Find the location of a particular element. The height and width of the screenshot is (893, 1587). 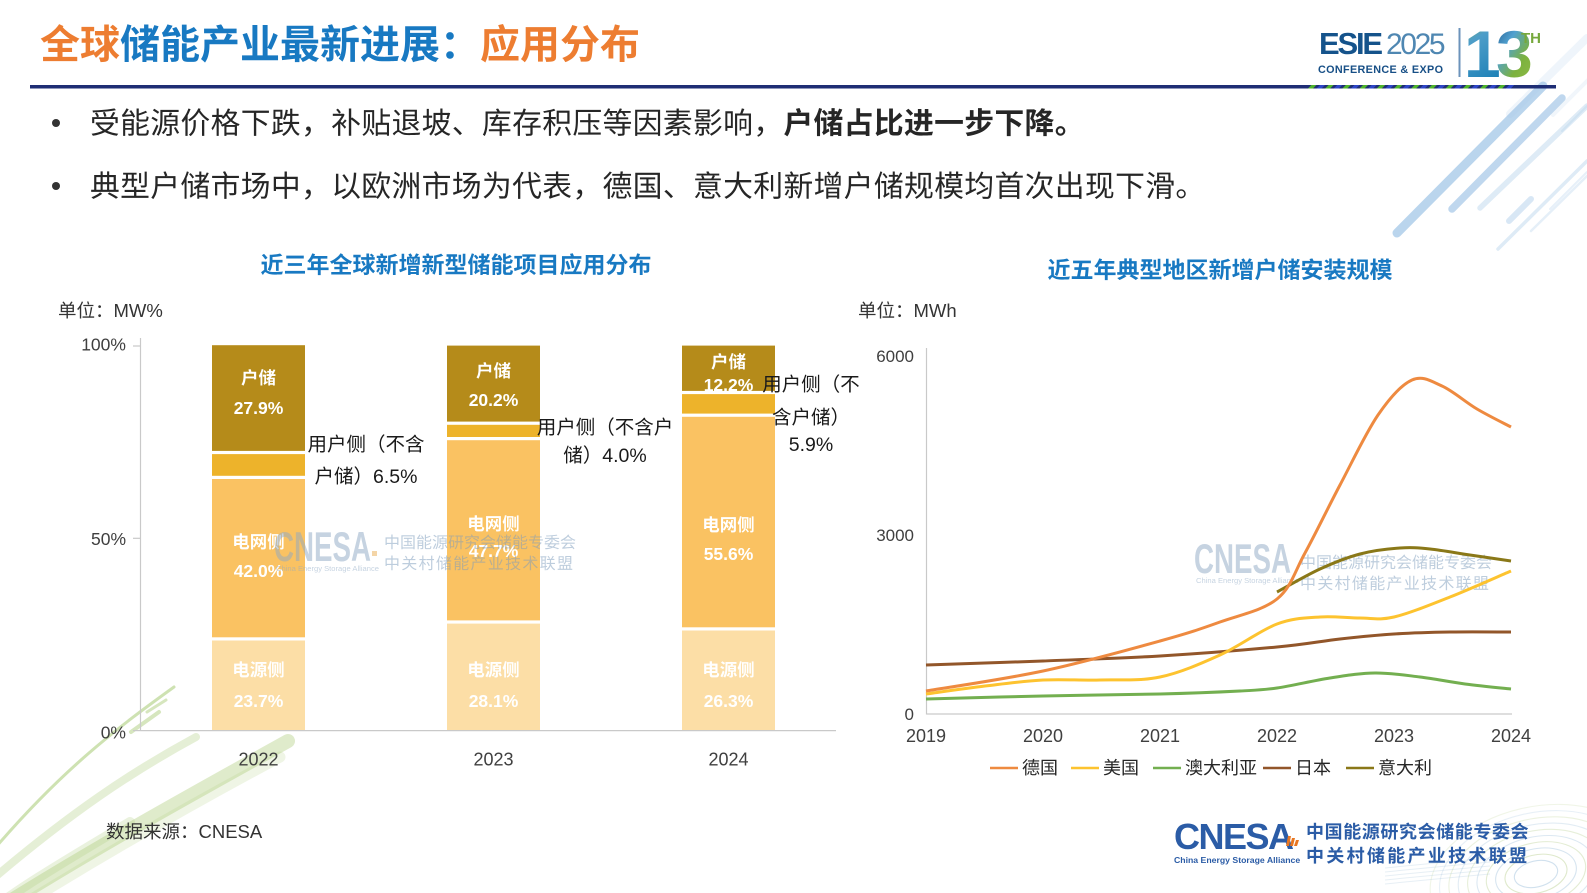

svg-text: 0% is located at coordinates (113, 733).